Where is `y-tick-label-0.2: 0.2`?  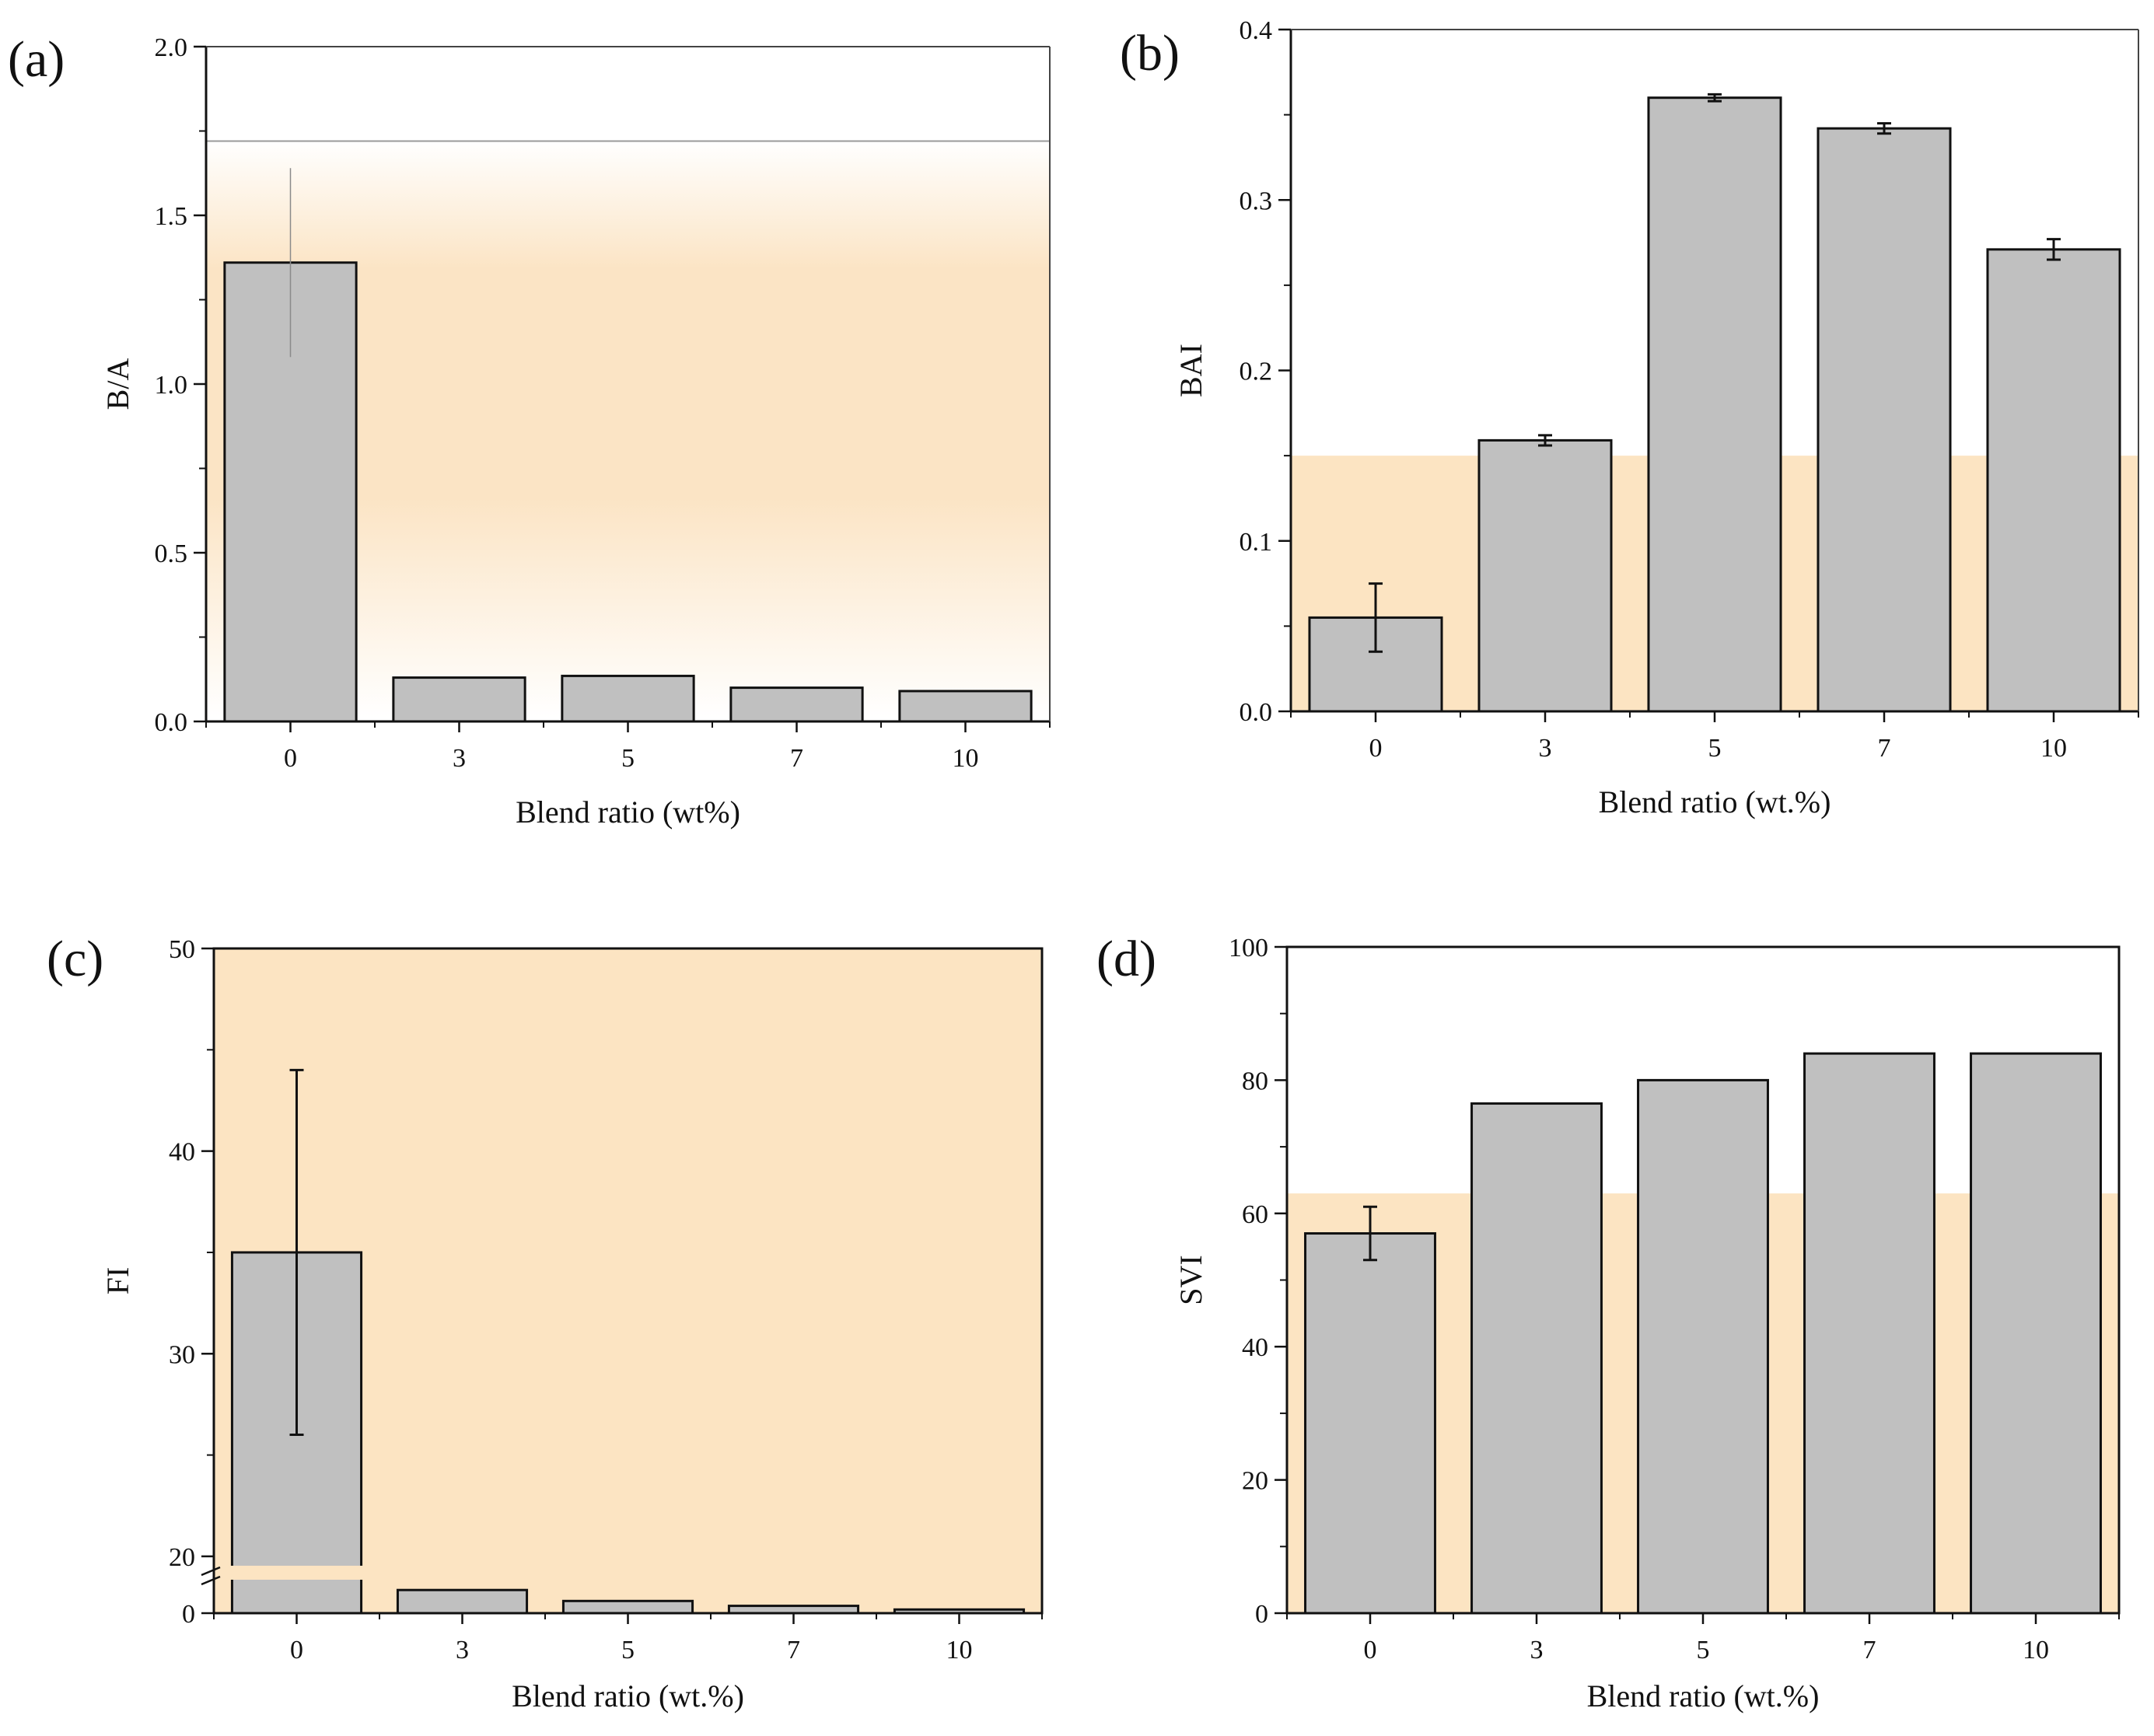
y-tick-label-0.2: 0.2 is located at coordinates (1256, 372).